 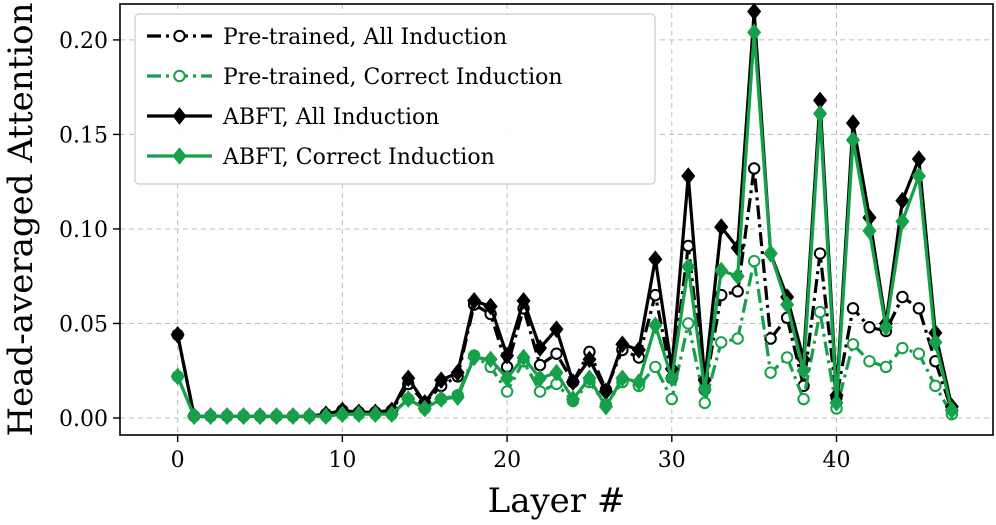 I want to click on x-tick-label: 10, so click(x=342, y=460).